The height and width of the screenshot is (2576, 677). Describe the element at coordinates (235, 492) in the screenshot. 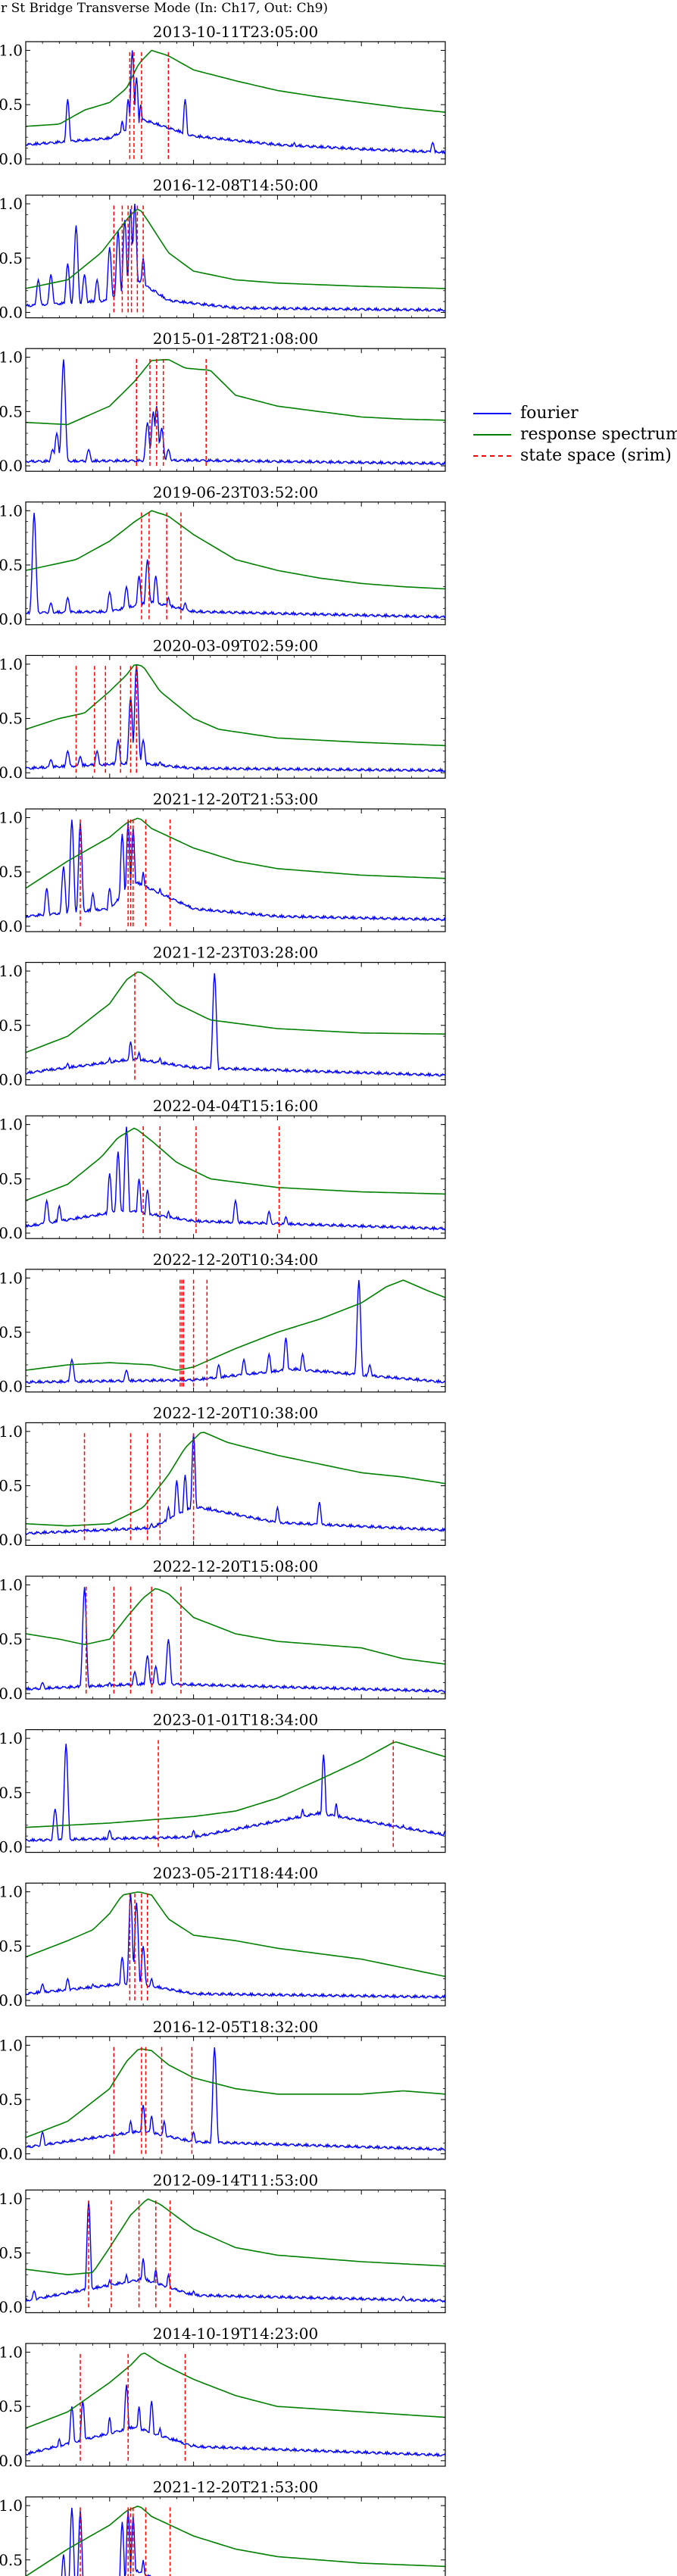

I see `panel-title: 2019-06-23T03:52:00` at that location.